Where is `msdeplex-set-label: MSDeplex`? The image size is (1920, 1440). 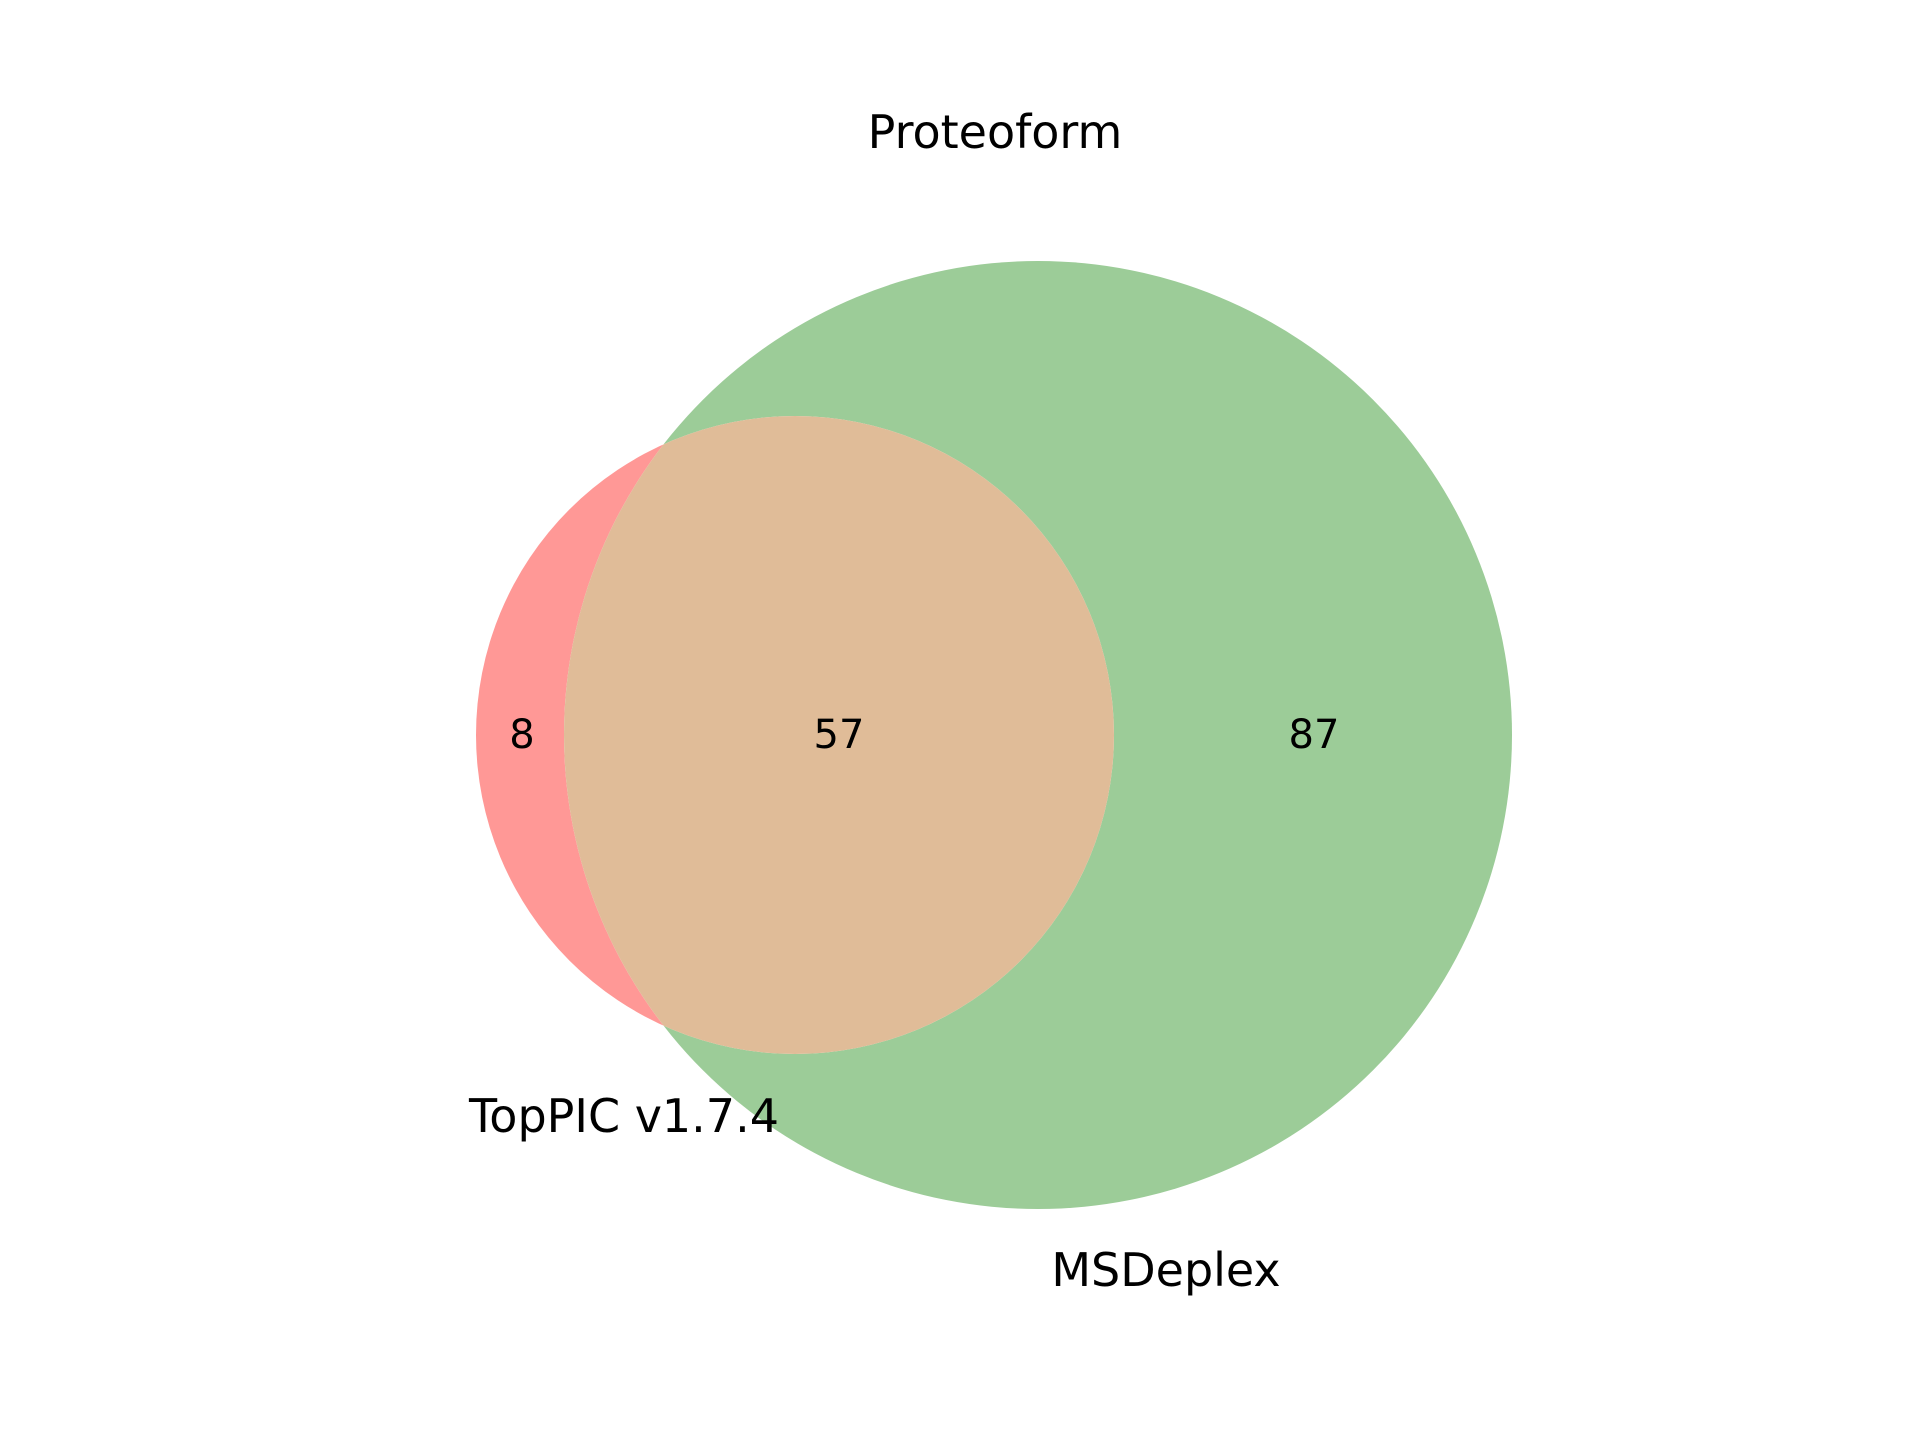 msdeplex-set-label: MSDeplex is located at coordinates (1165, 1270).